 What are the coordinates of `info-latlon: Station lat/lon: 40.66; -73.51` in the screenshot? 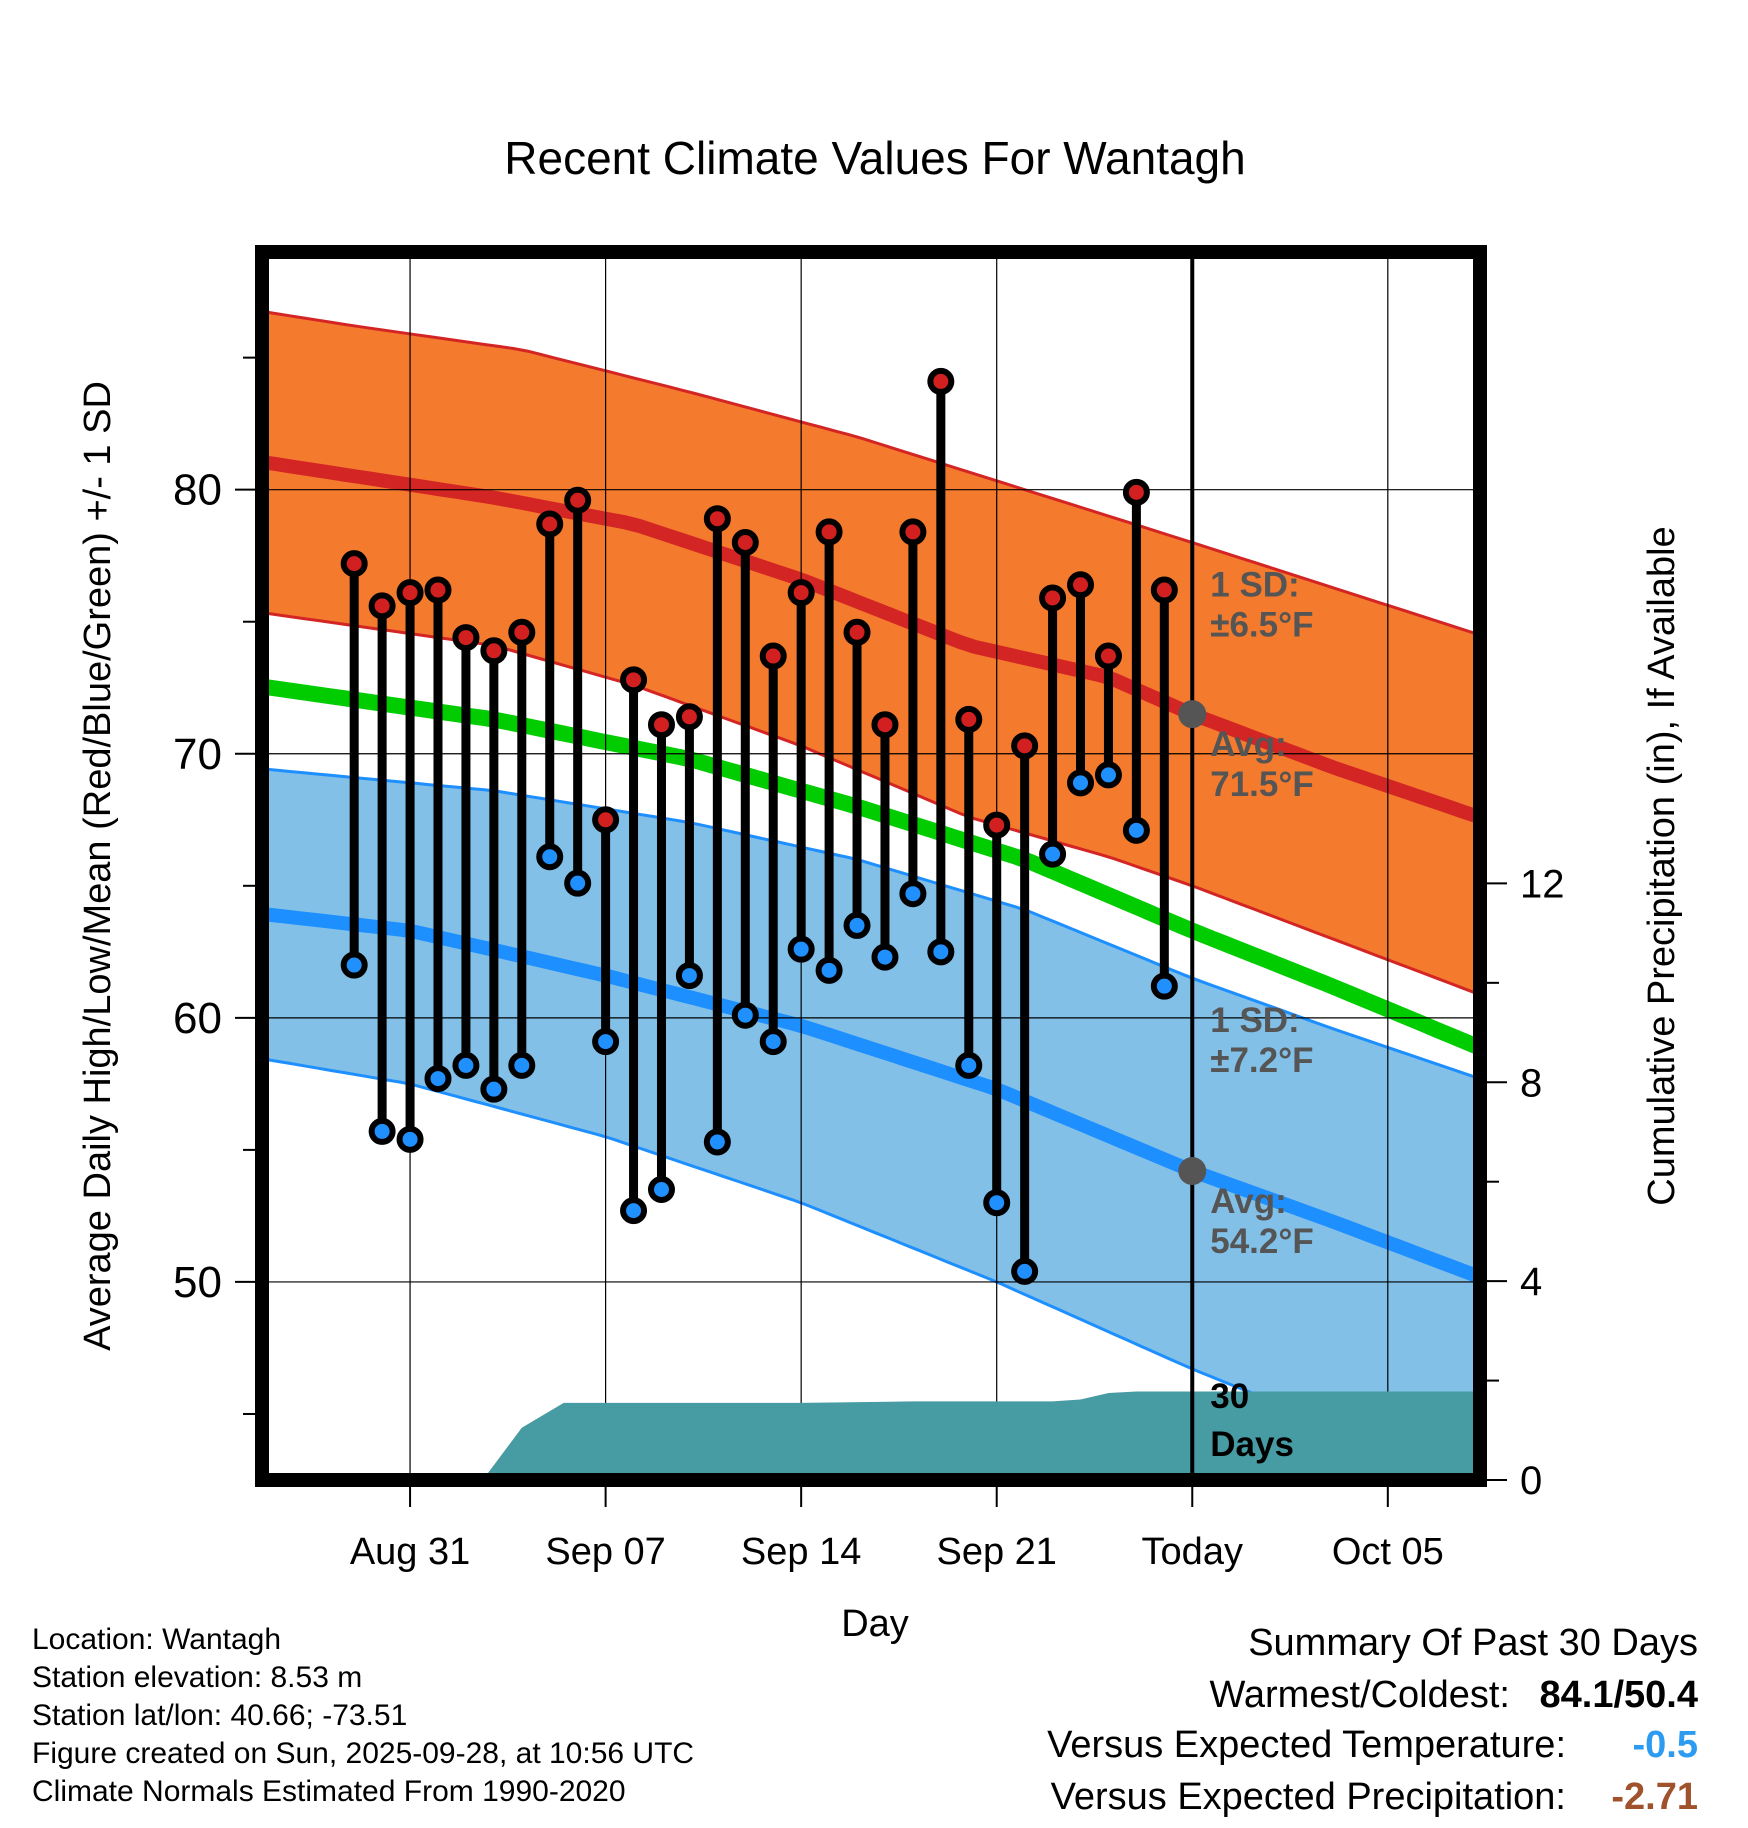 It's located at (220, 1715).